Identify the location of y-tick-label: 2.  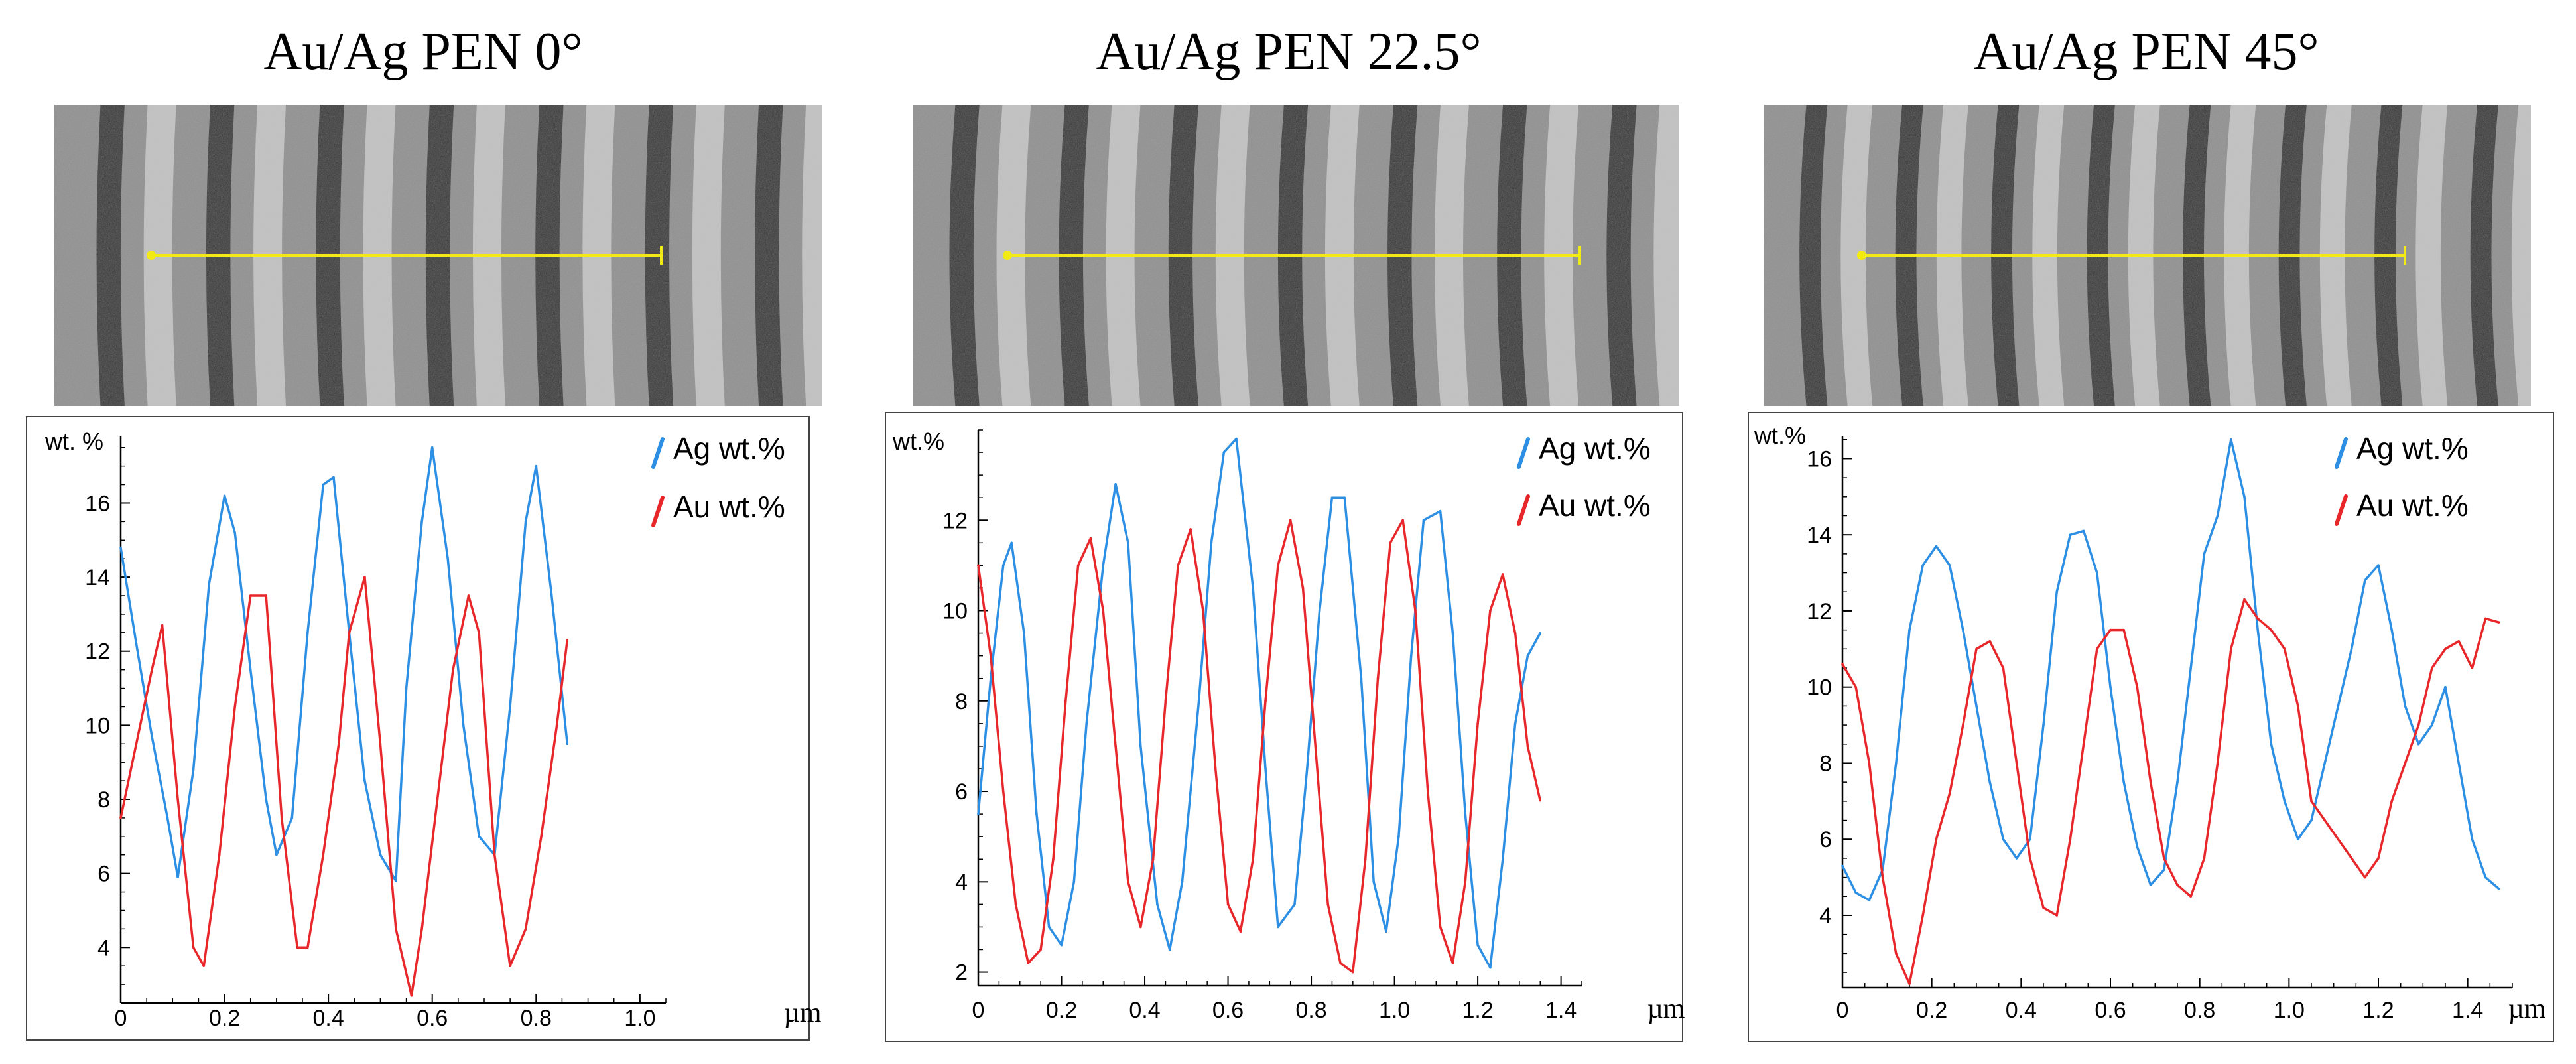
(962, 974).